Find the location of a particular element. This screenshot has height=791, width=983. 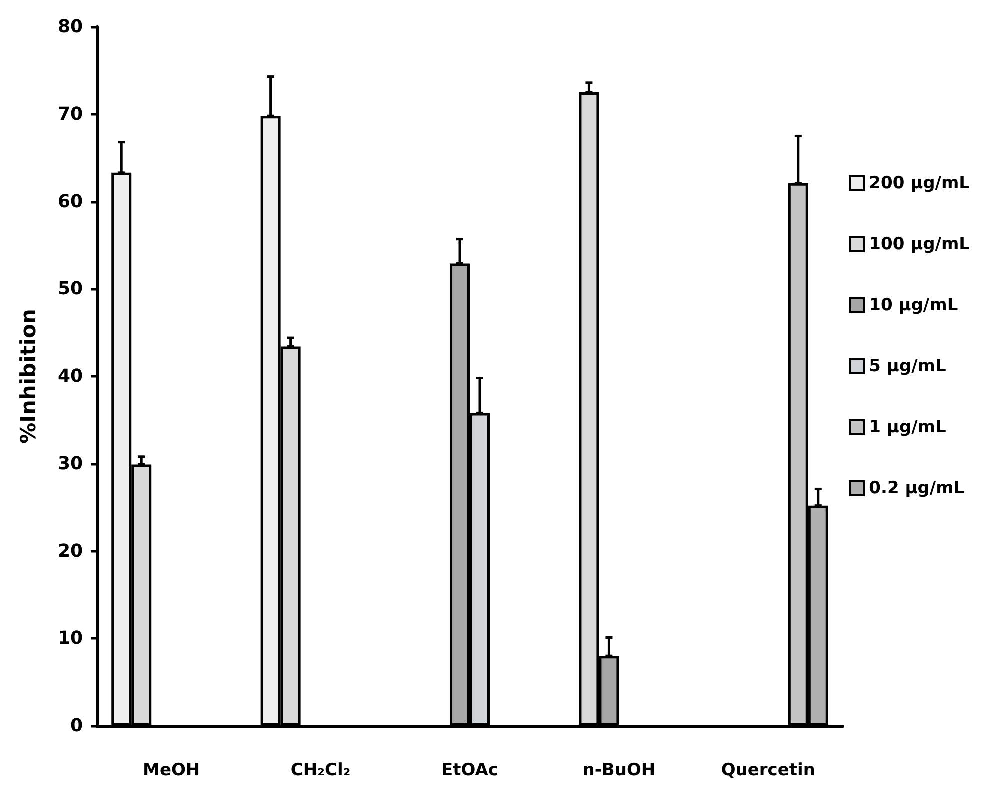

y-tick-label: 60 is located at coordinates (70, 201).